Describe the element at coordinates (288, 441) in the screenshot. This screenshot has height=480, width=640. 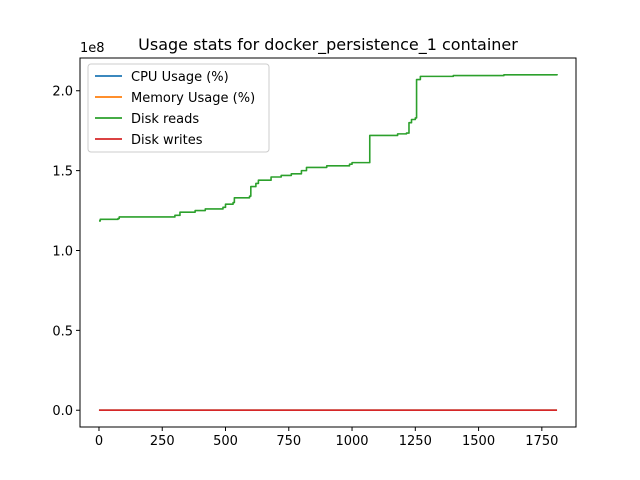
I see `x-tick-label: 750` at that location.